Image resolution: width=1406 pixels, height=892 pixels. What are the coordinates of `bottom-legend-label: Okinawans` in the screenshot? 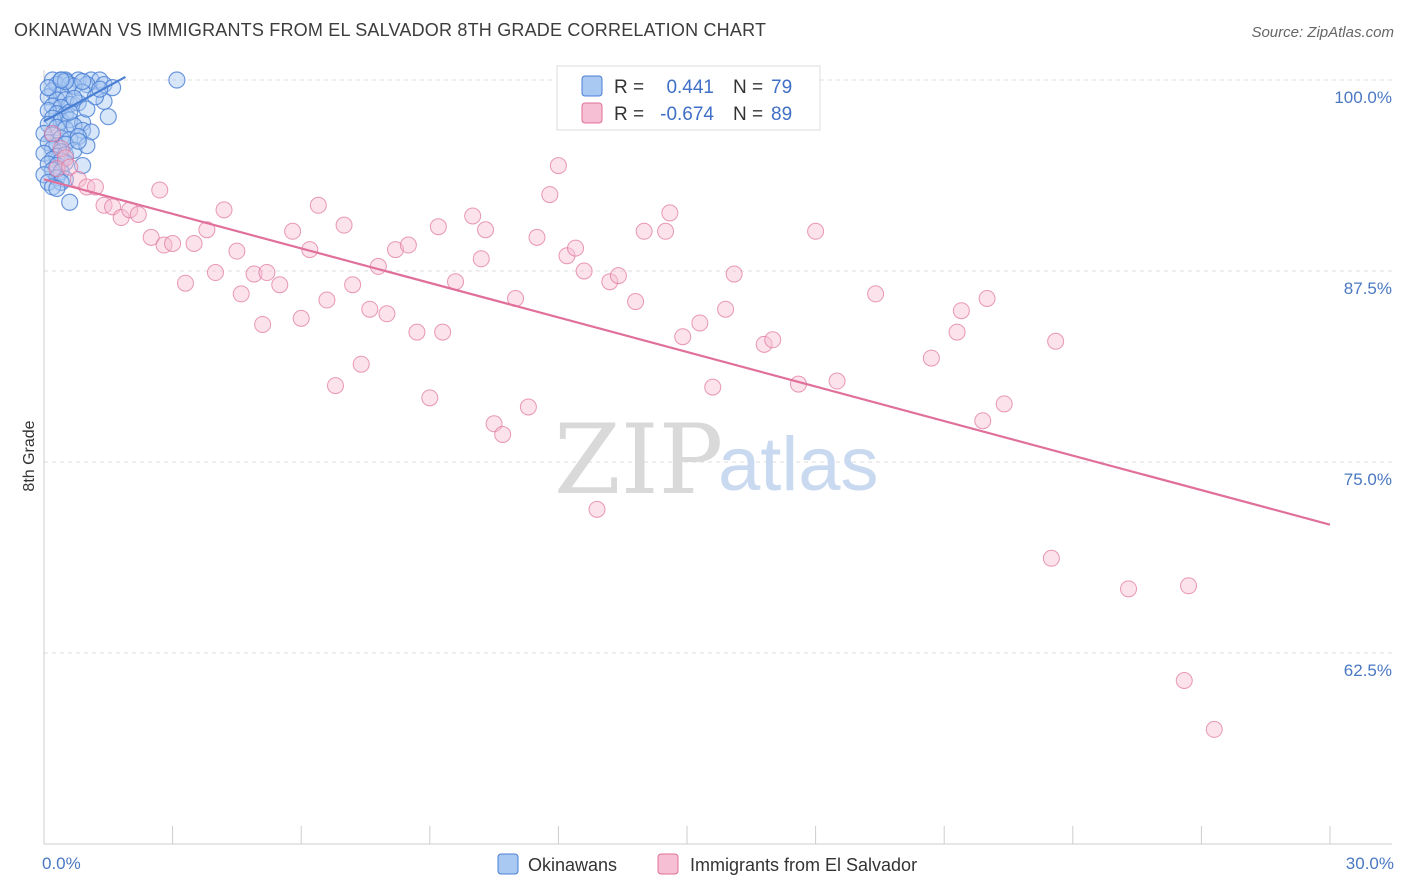 It's located at (572, 865).